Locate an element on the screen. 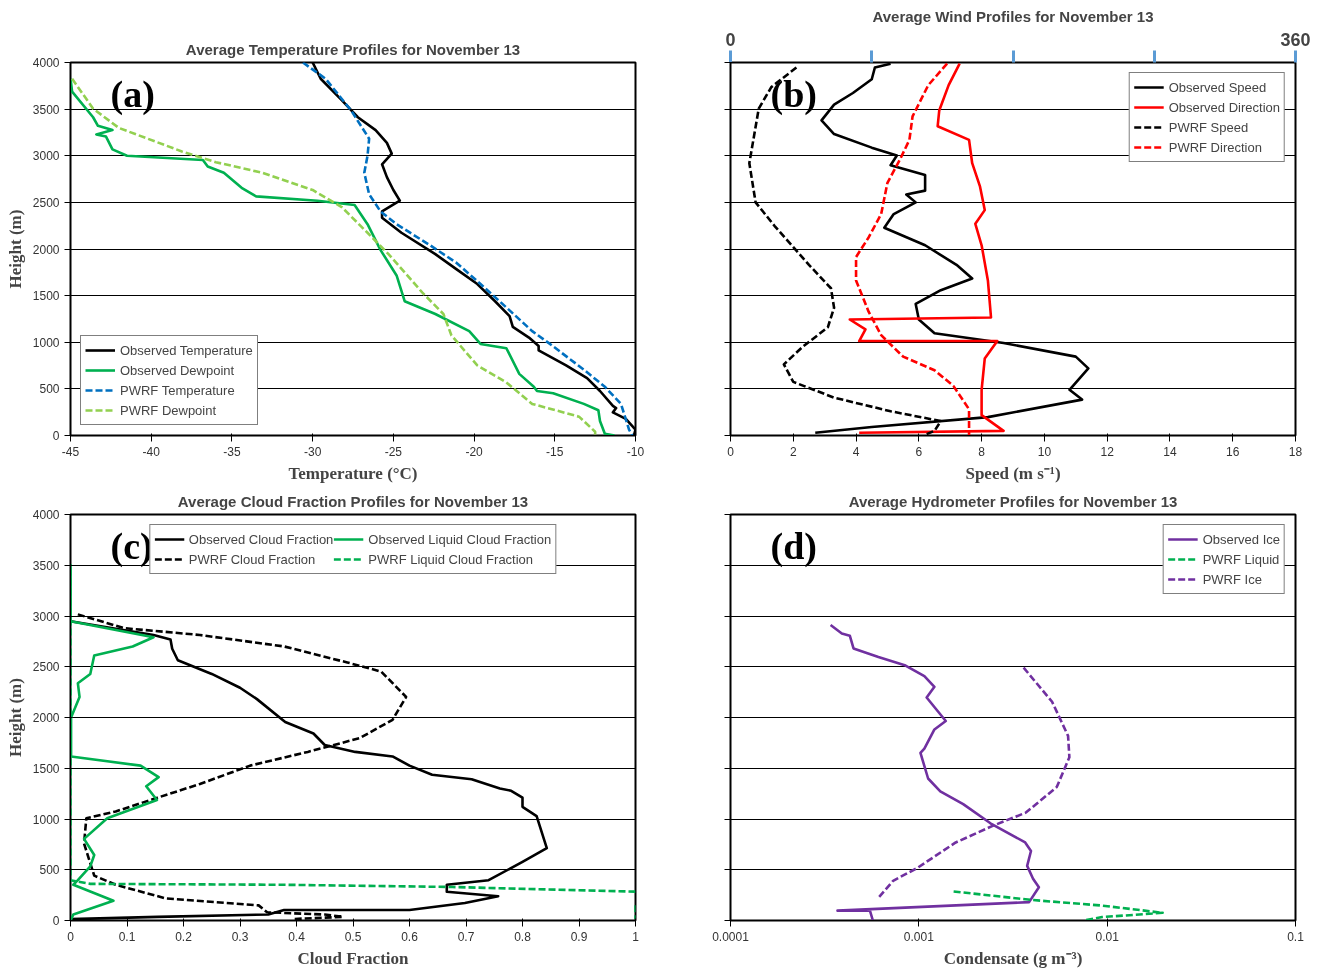 This screenshot has width=1331, height=978. legend-label: PWRF Dewpoint is located at coordinates (168, 410).